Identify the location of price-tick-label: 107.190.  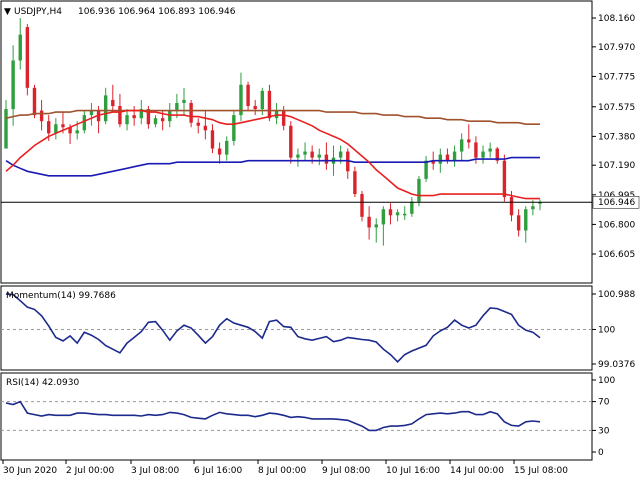
(616, 166).